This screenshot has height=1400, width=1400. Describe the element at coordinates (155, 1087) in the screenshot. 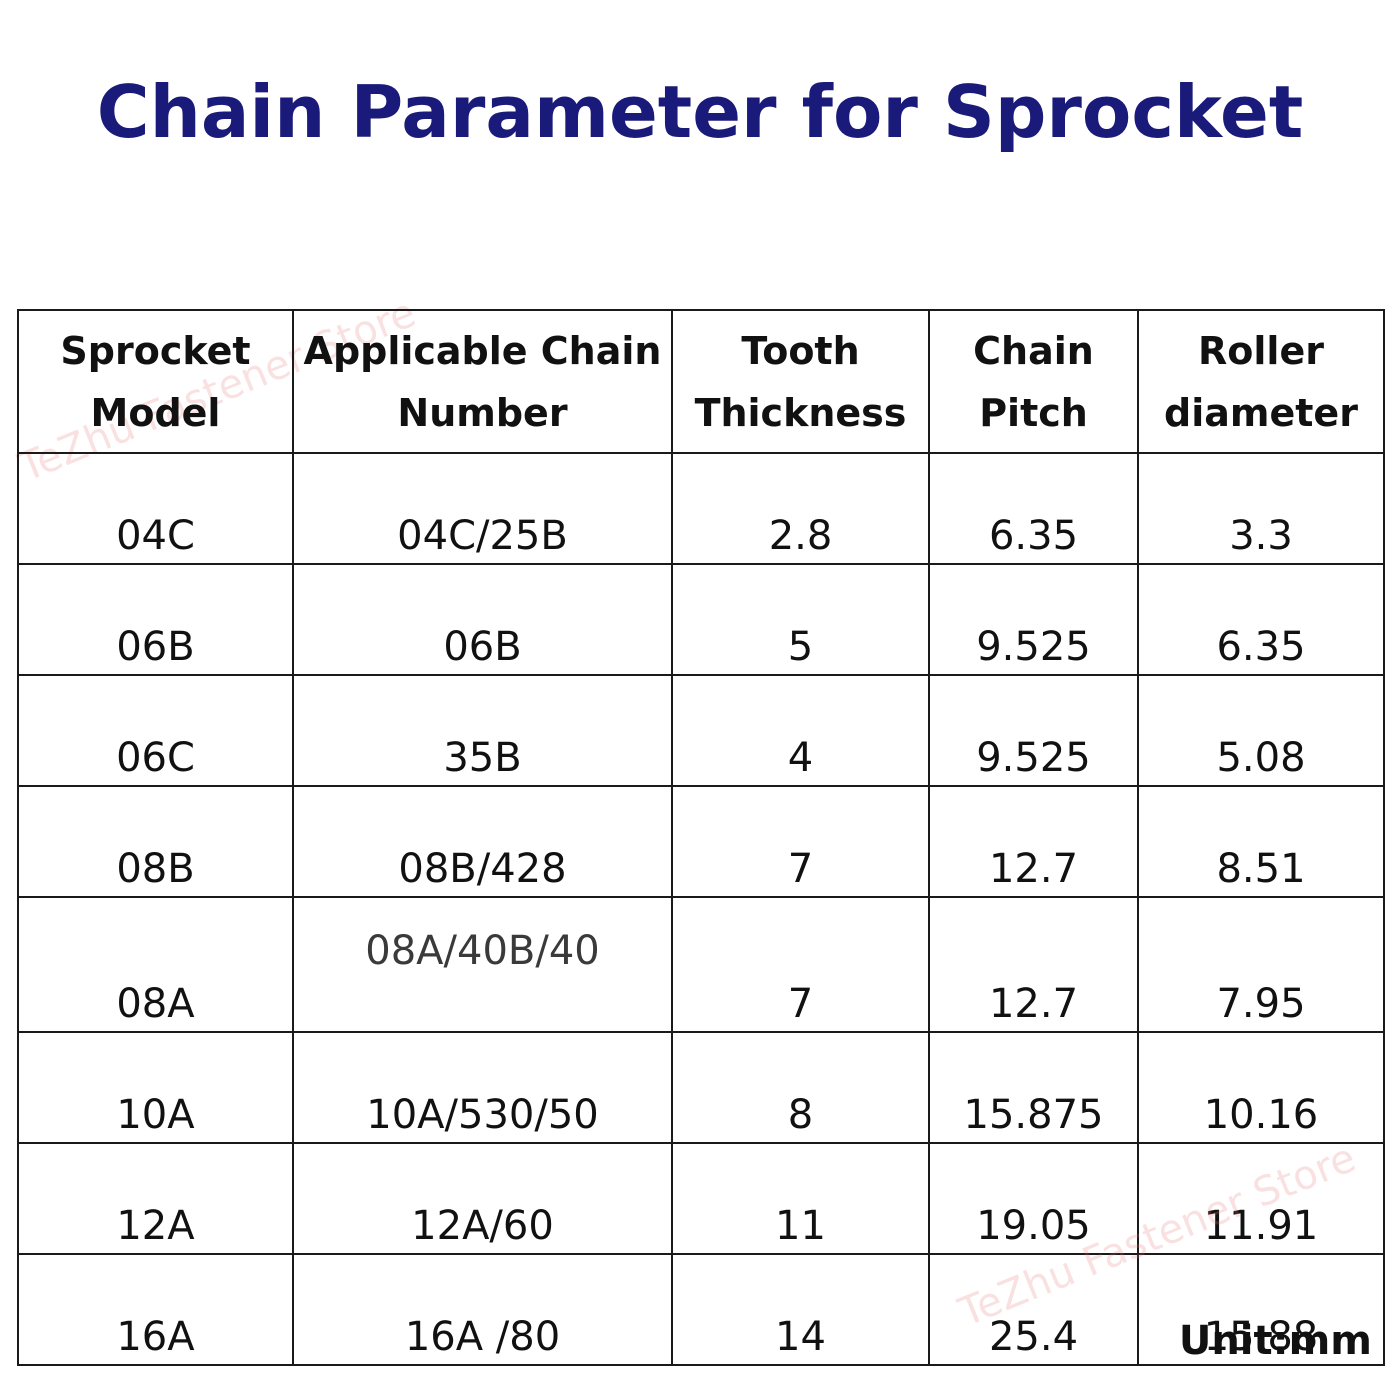

I see `cell-sprocket-model: 10A` at that location.